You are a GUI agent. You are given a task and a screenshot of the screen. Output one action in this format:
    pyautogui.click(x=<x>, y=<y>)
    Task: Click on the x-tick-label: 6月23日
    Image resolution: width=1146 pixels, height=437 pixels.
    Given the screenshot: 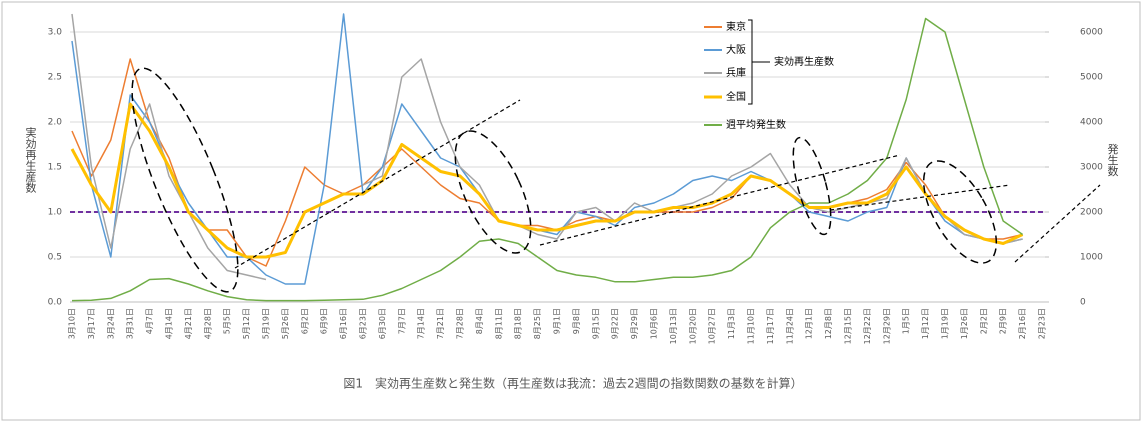 What is the action you would take?
    pyautogui.click(x=363, y=323)
    